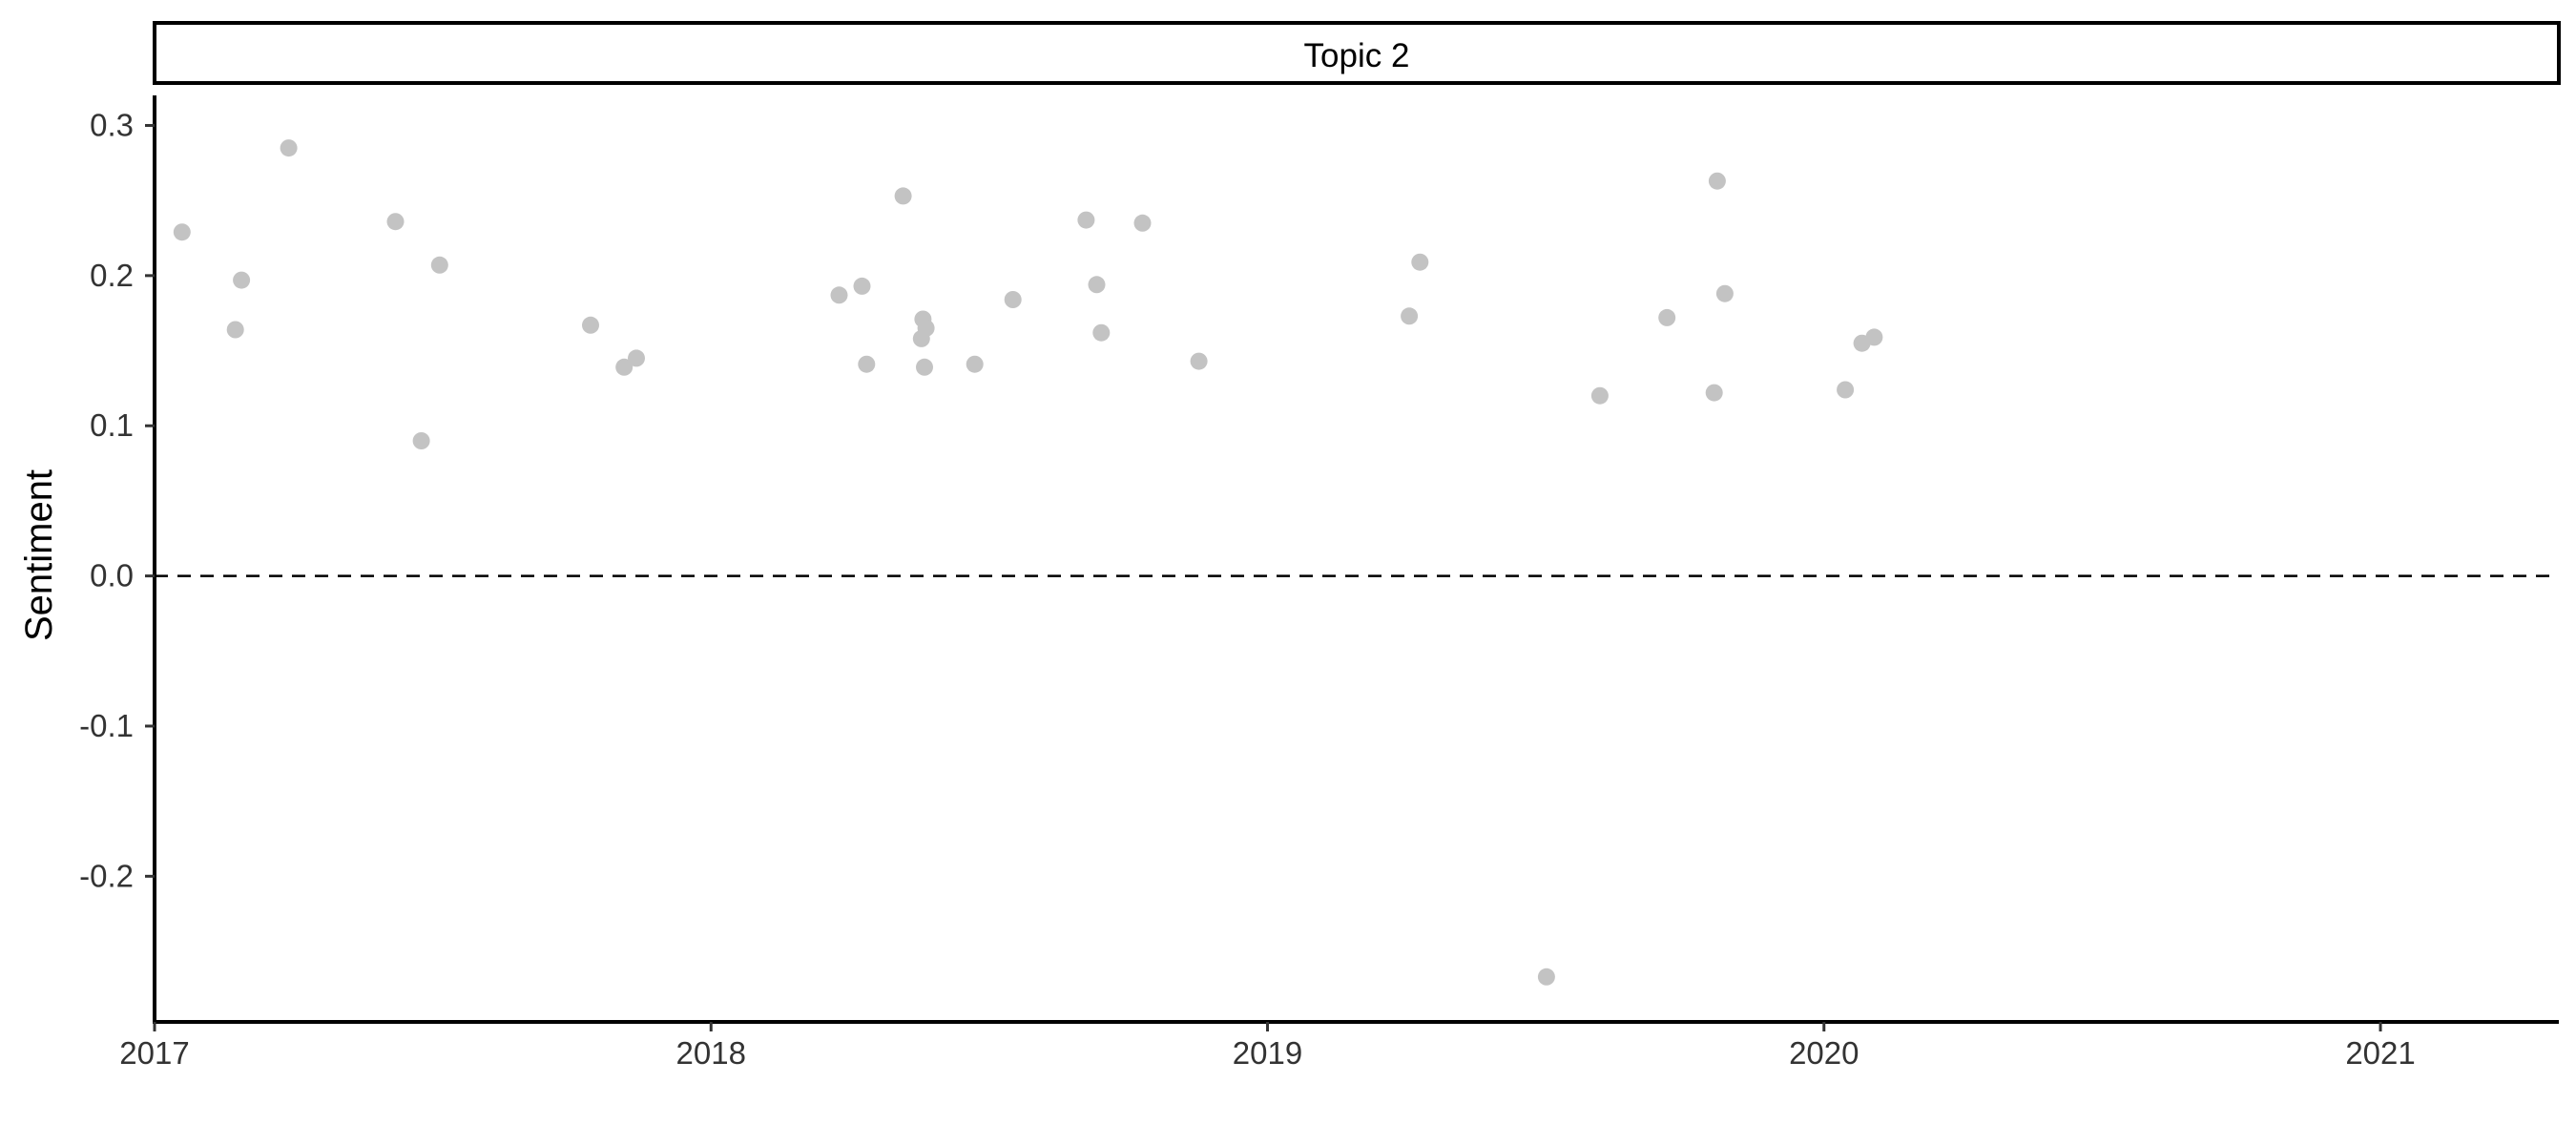 The image size is (2576, 1145). What do you see at coordinates (106, 875) in the screenshot?
I see `y-tick-label: -0.2` at bounding box center [106, 875].